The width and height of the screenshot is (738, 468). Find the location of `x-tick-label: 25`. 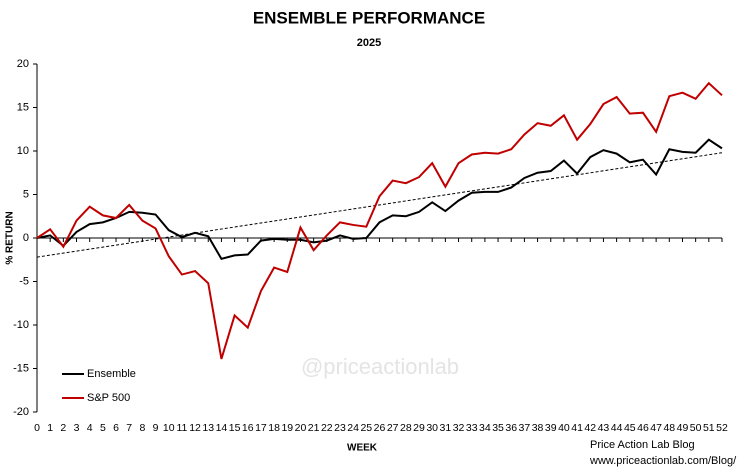

x-tick-label: 25 is located at coordinates (366, 428).